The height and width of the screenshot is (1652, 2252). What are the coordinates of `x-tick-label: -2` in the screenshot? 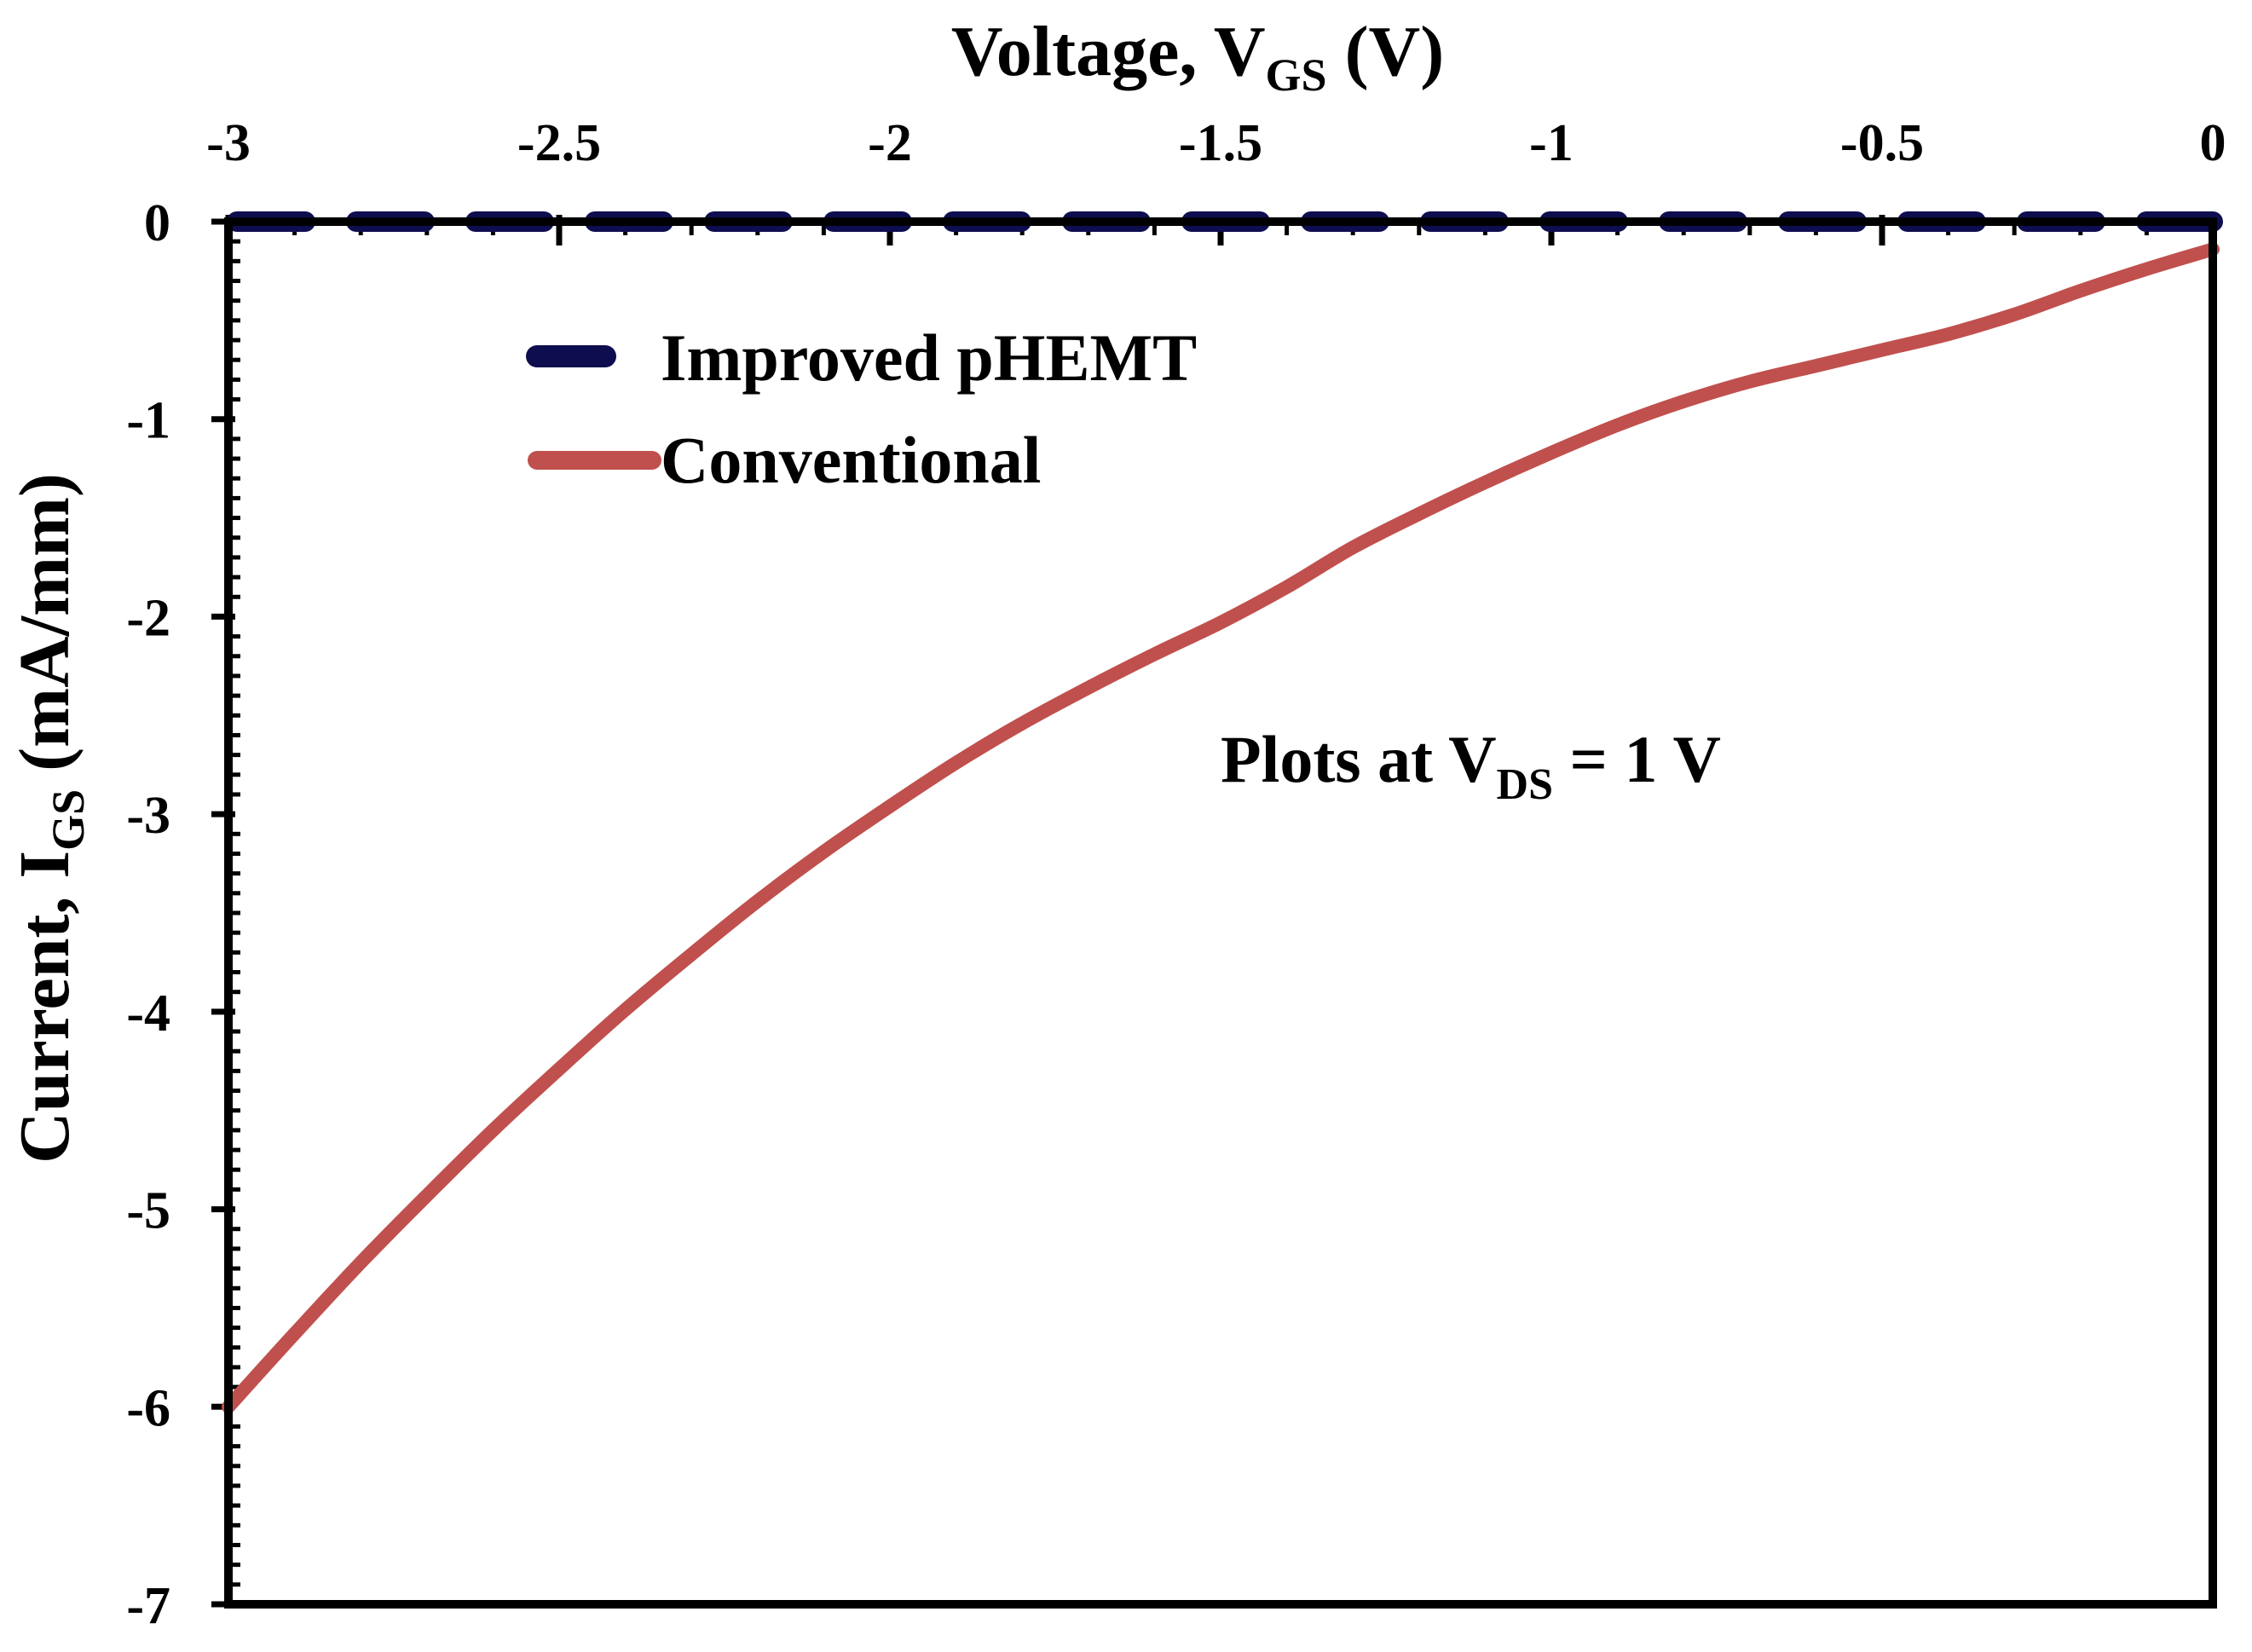 It's located at (890, 143).